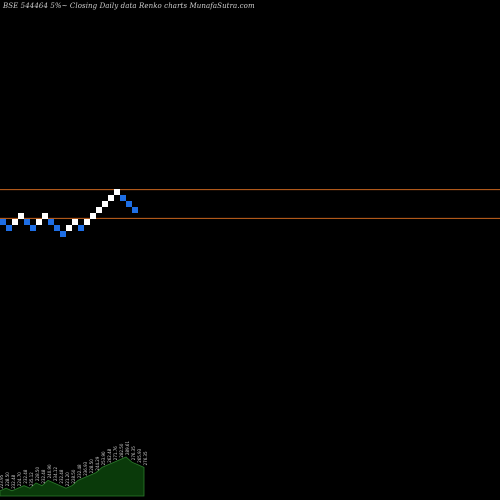 This screenshot has height=500, width=500. I want to click on price-label: 253.90, so click(103, 458).